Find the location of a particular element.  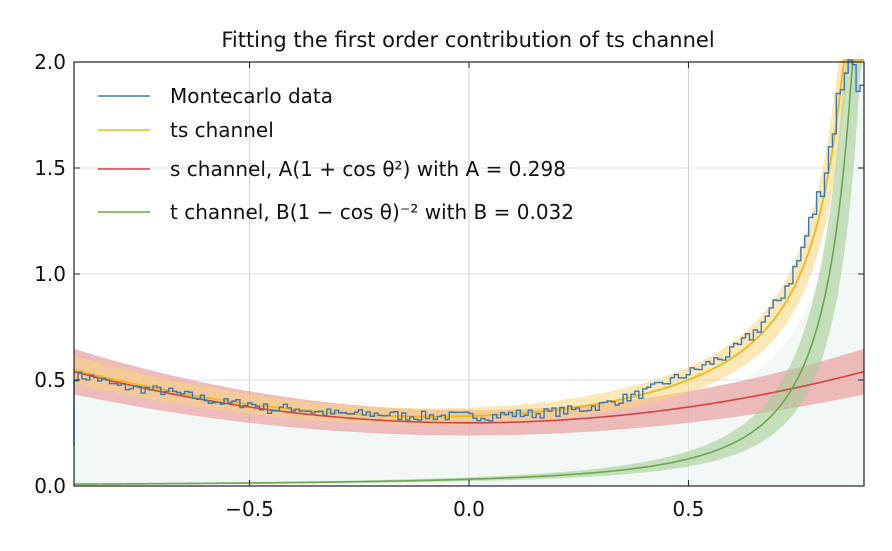

x-tick-label: 0.0 is located at coordinates (469, 509).